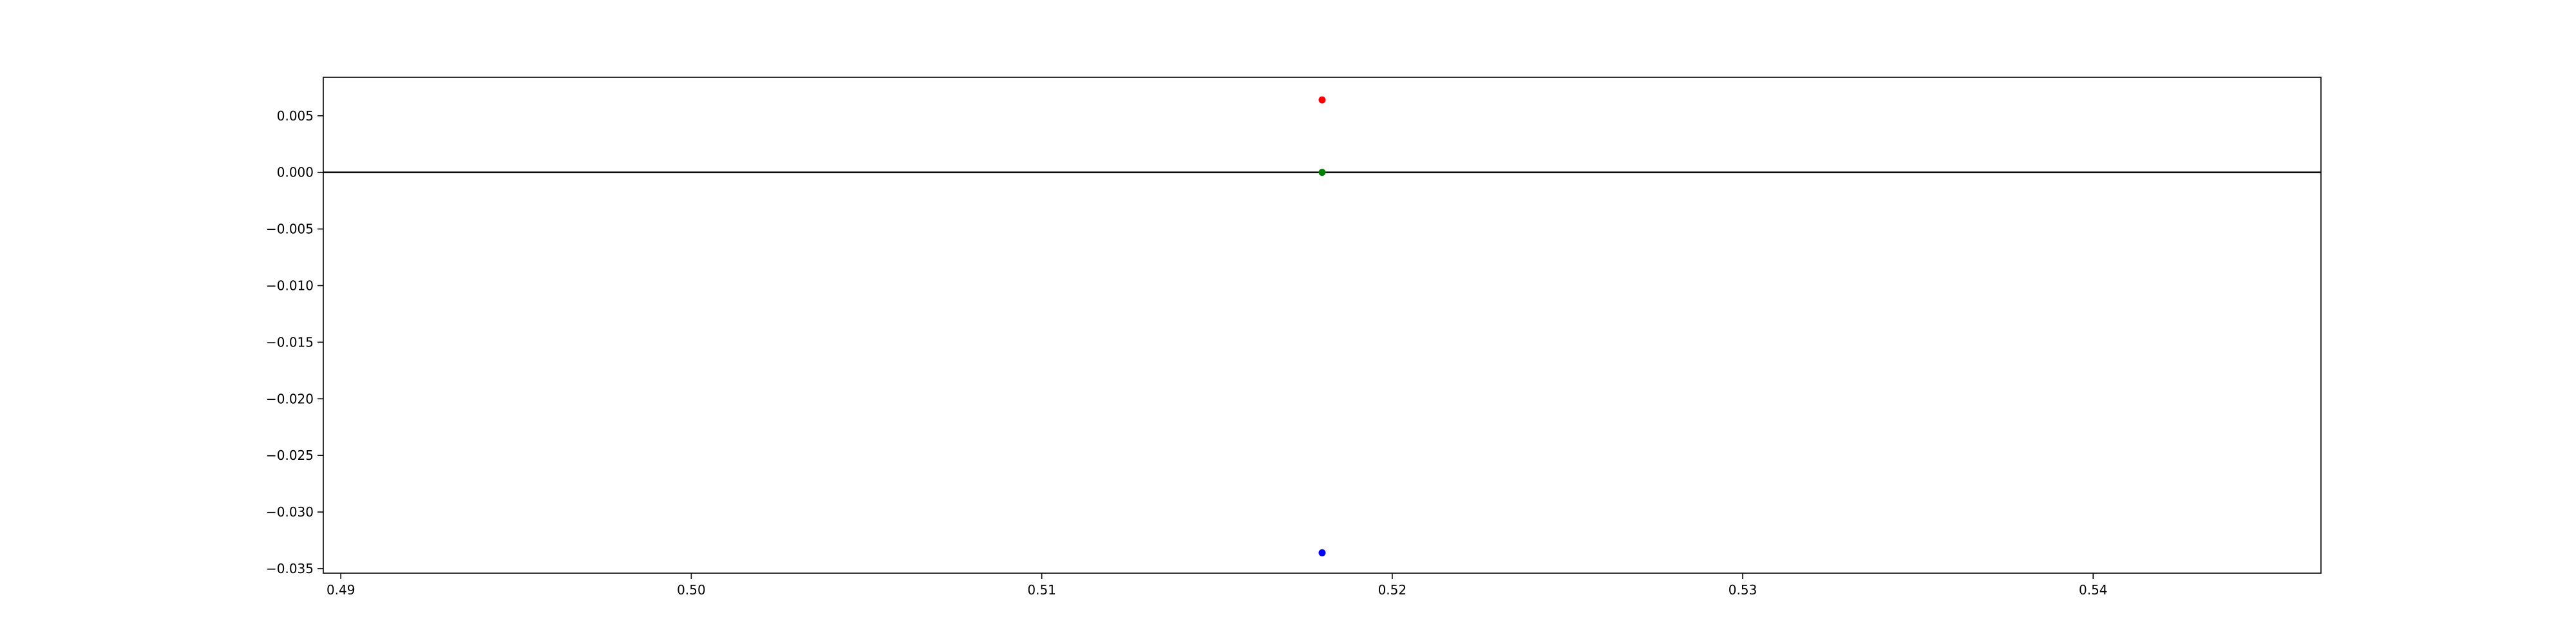  What do you see at coordinates (290, 399) in the screenshot?
I see `y-tick-label: −0.020` at bounding box center [290, 399].